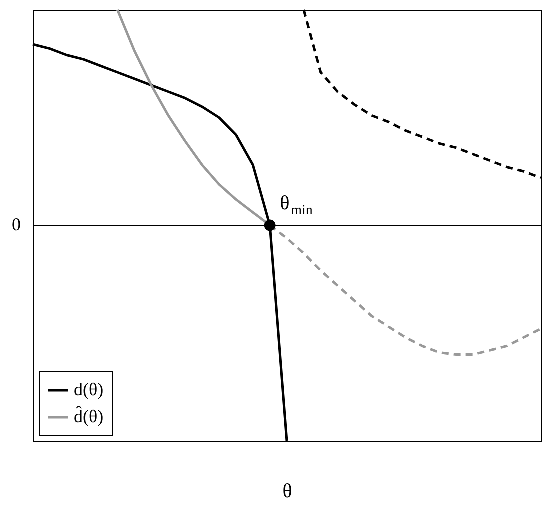 Image resolution: width=543 pixels, height=513 pixels. What do you see at coordinates (89, 415) in the screenshot?
I see `legend-label: d̂(θ)` at bounding box center [89, 415].